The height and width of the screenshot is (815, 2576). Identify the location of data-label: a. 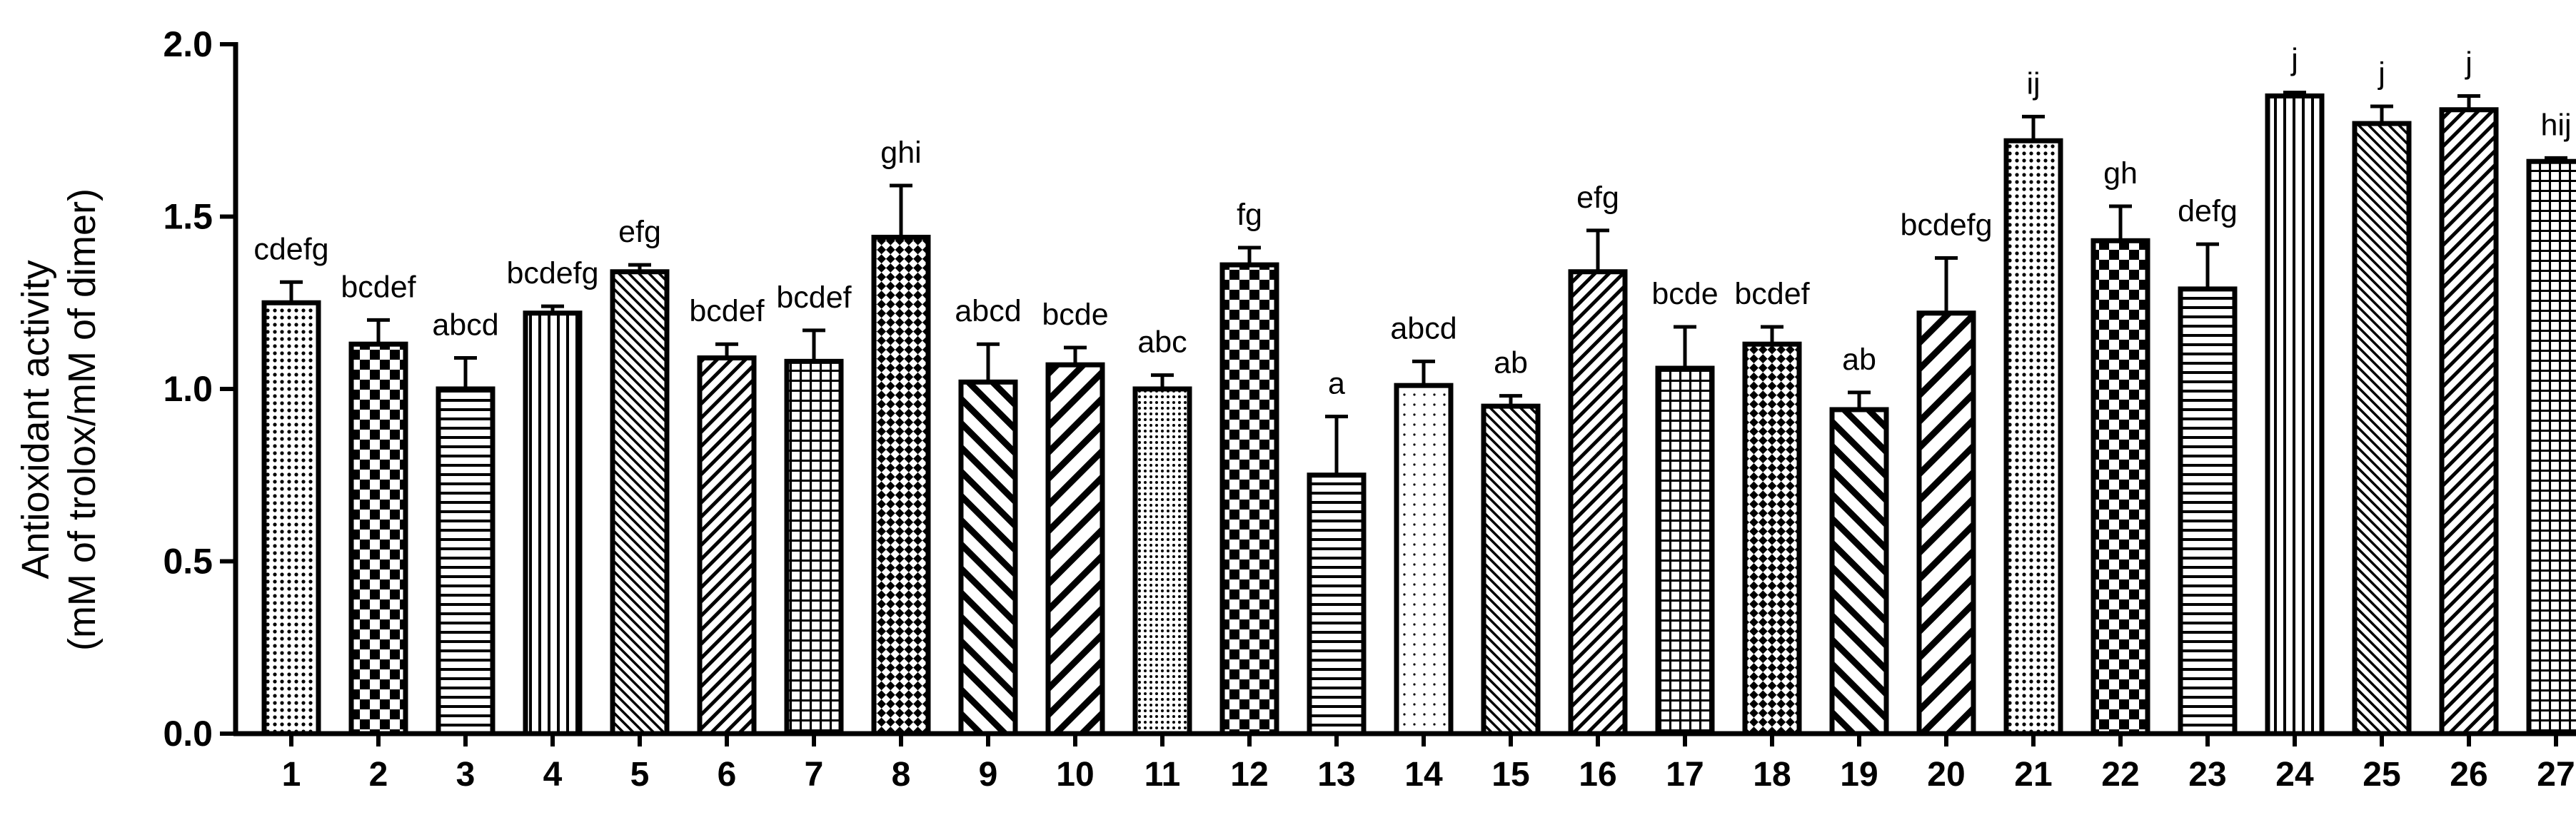
(1336, 384).